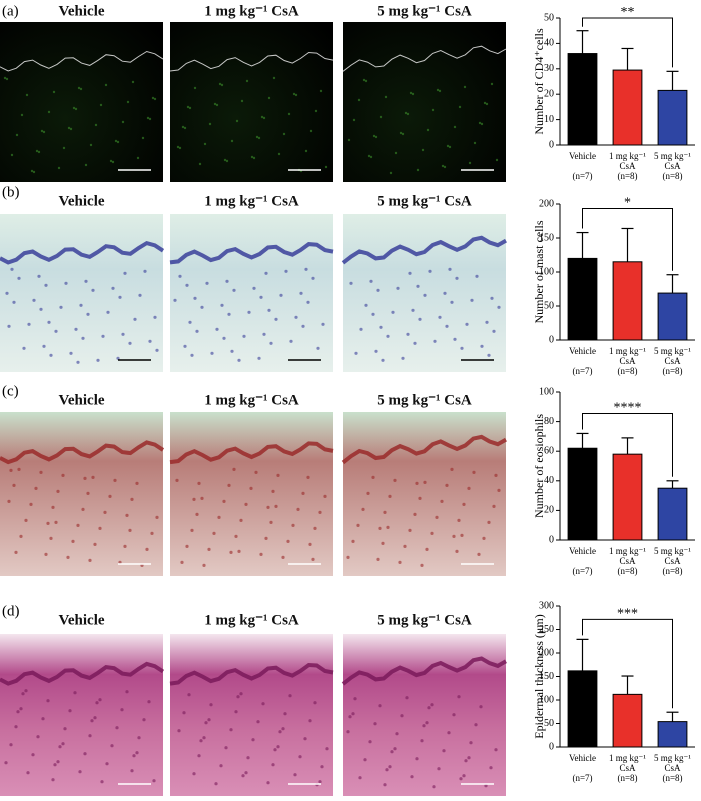 This screenshot has width=701, height=801. Describe the element at coordinates (627, 203) in the screenshot. I see `significance-label: *` at that location.